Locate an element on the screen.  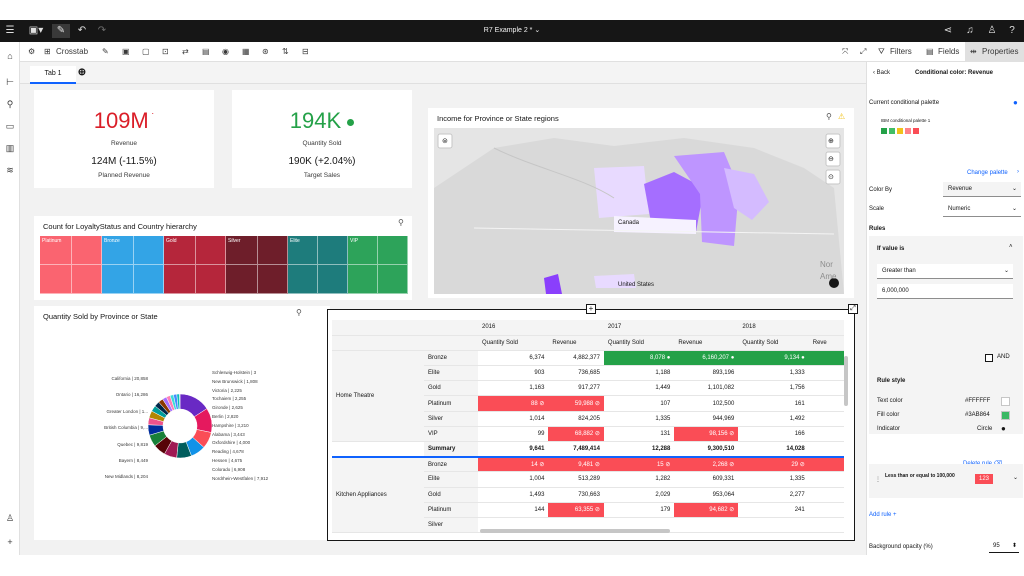
notification-icon: ♫ is located at coordinates (970, 30).